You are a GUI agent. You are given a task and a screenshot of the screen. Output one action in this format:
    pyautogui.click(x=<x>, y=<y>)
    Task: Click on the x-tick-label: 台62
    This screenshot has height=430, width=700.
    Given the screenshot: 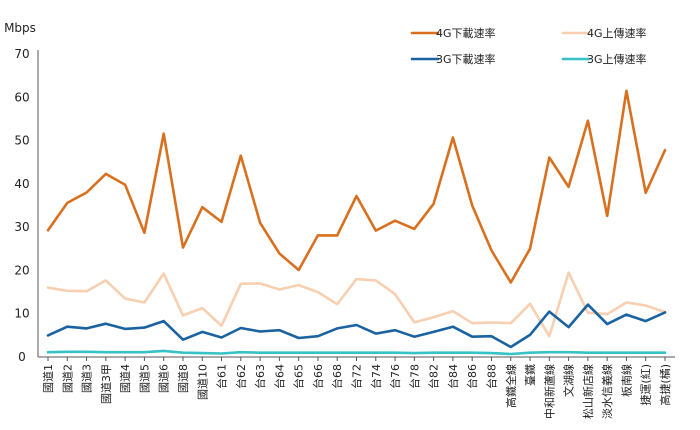 What is the action you would take?
    pyautogui.click(x=241, y=376)
    